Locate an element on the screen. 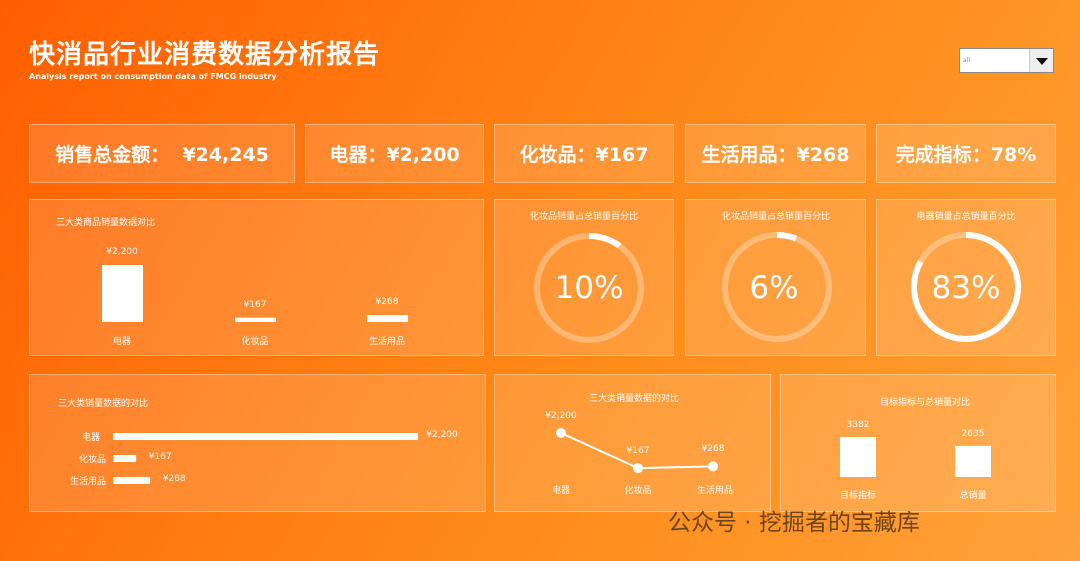  percent-label: 10% is located at coordinates (589, 288).